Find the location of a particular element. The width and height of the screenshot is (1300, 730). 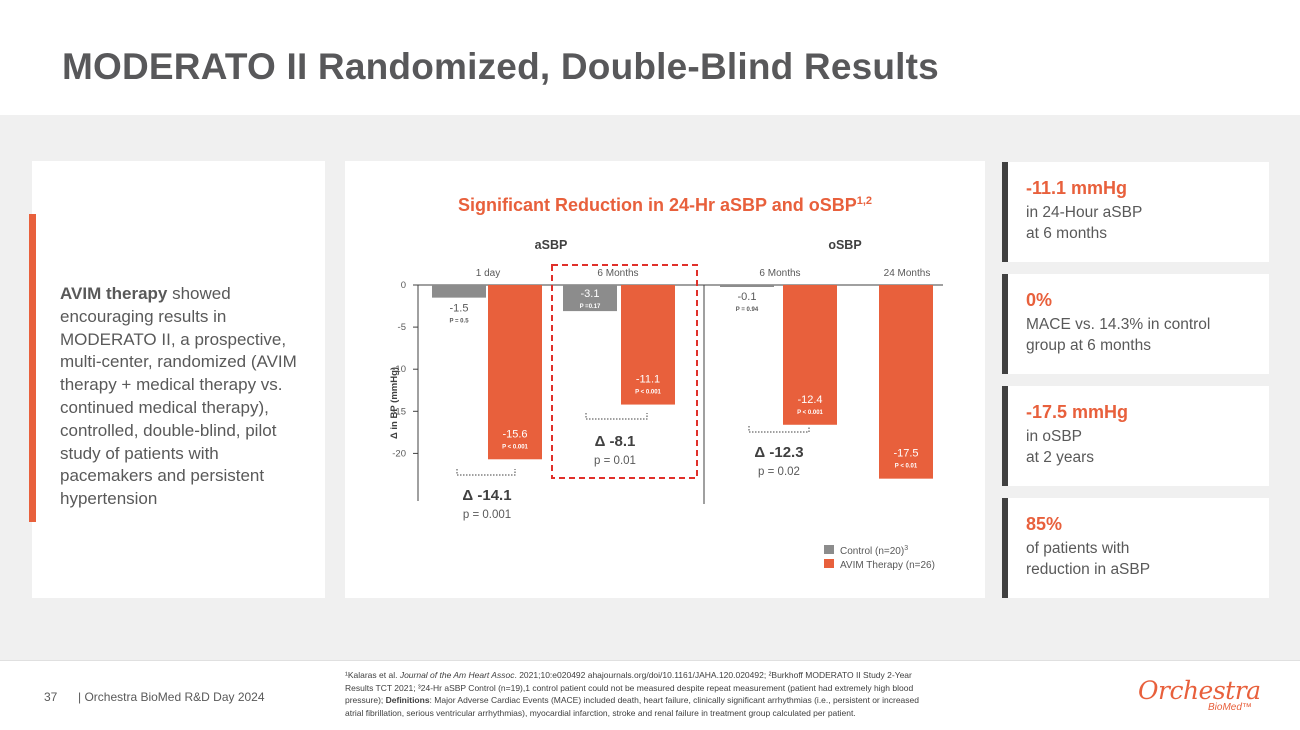

stat-description-line: group at 6 months is located at coordinates (1088, 345).